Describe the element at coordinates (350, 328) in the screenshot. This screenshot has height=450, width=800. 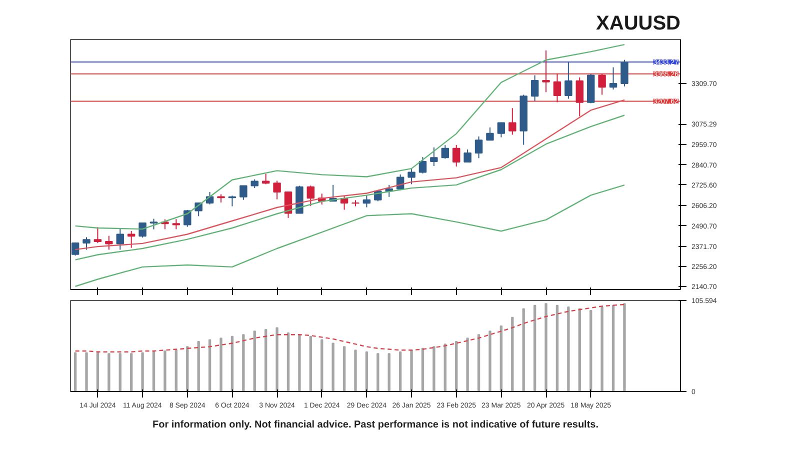
I see `line-series` at that location.